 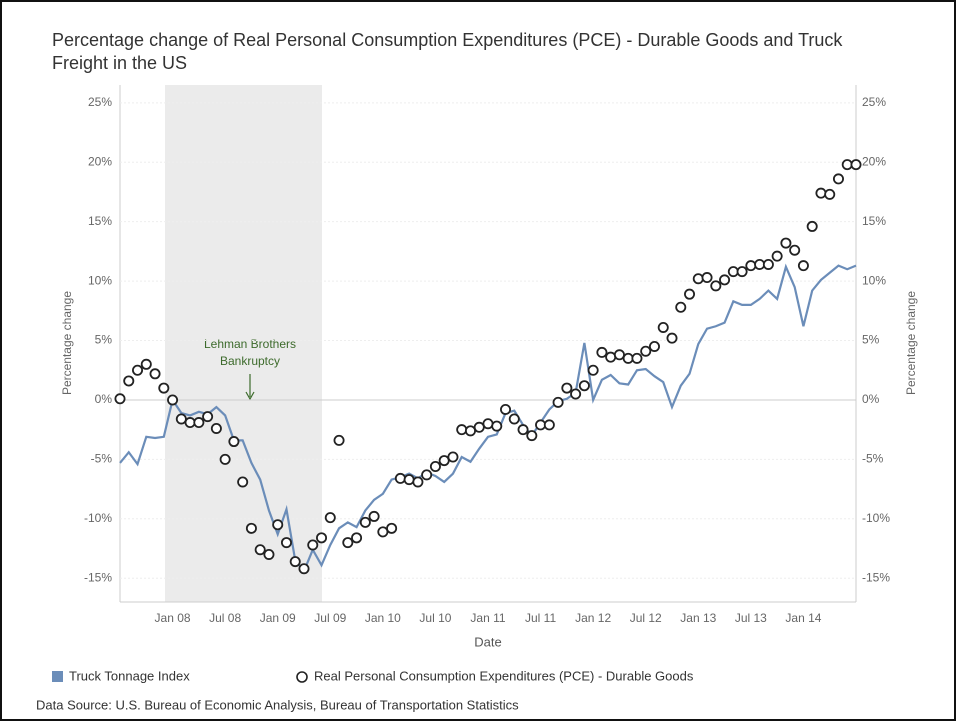 What do you see at coordinates (250, 344) in the screenshot?
I see `annotation: Lehman Brothers` at bounding box center [250, 344].